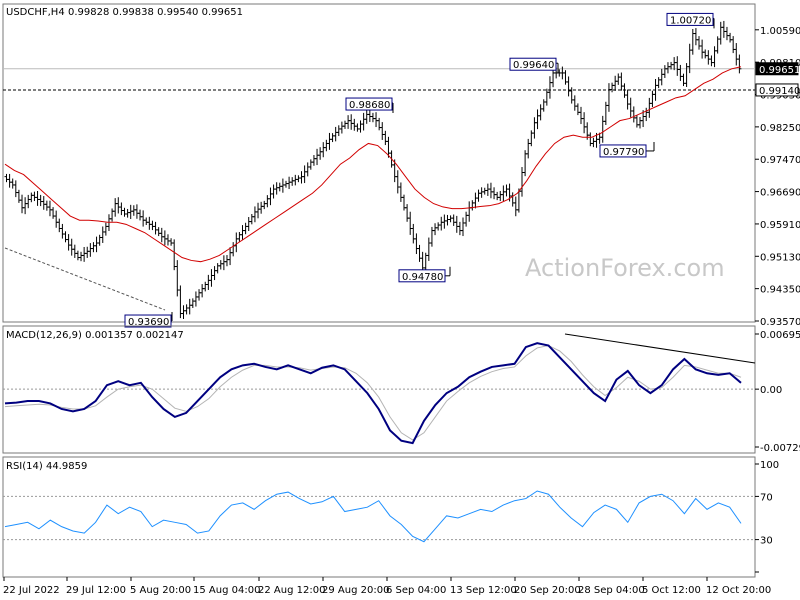  Describe the element at coordinates (780, 128) in the screenshot. I see `price-tick-label: 0.98250` at that location.